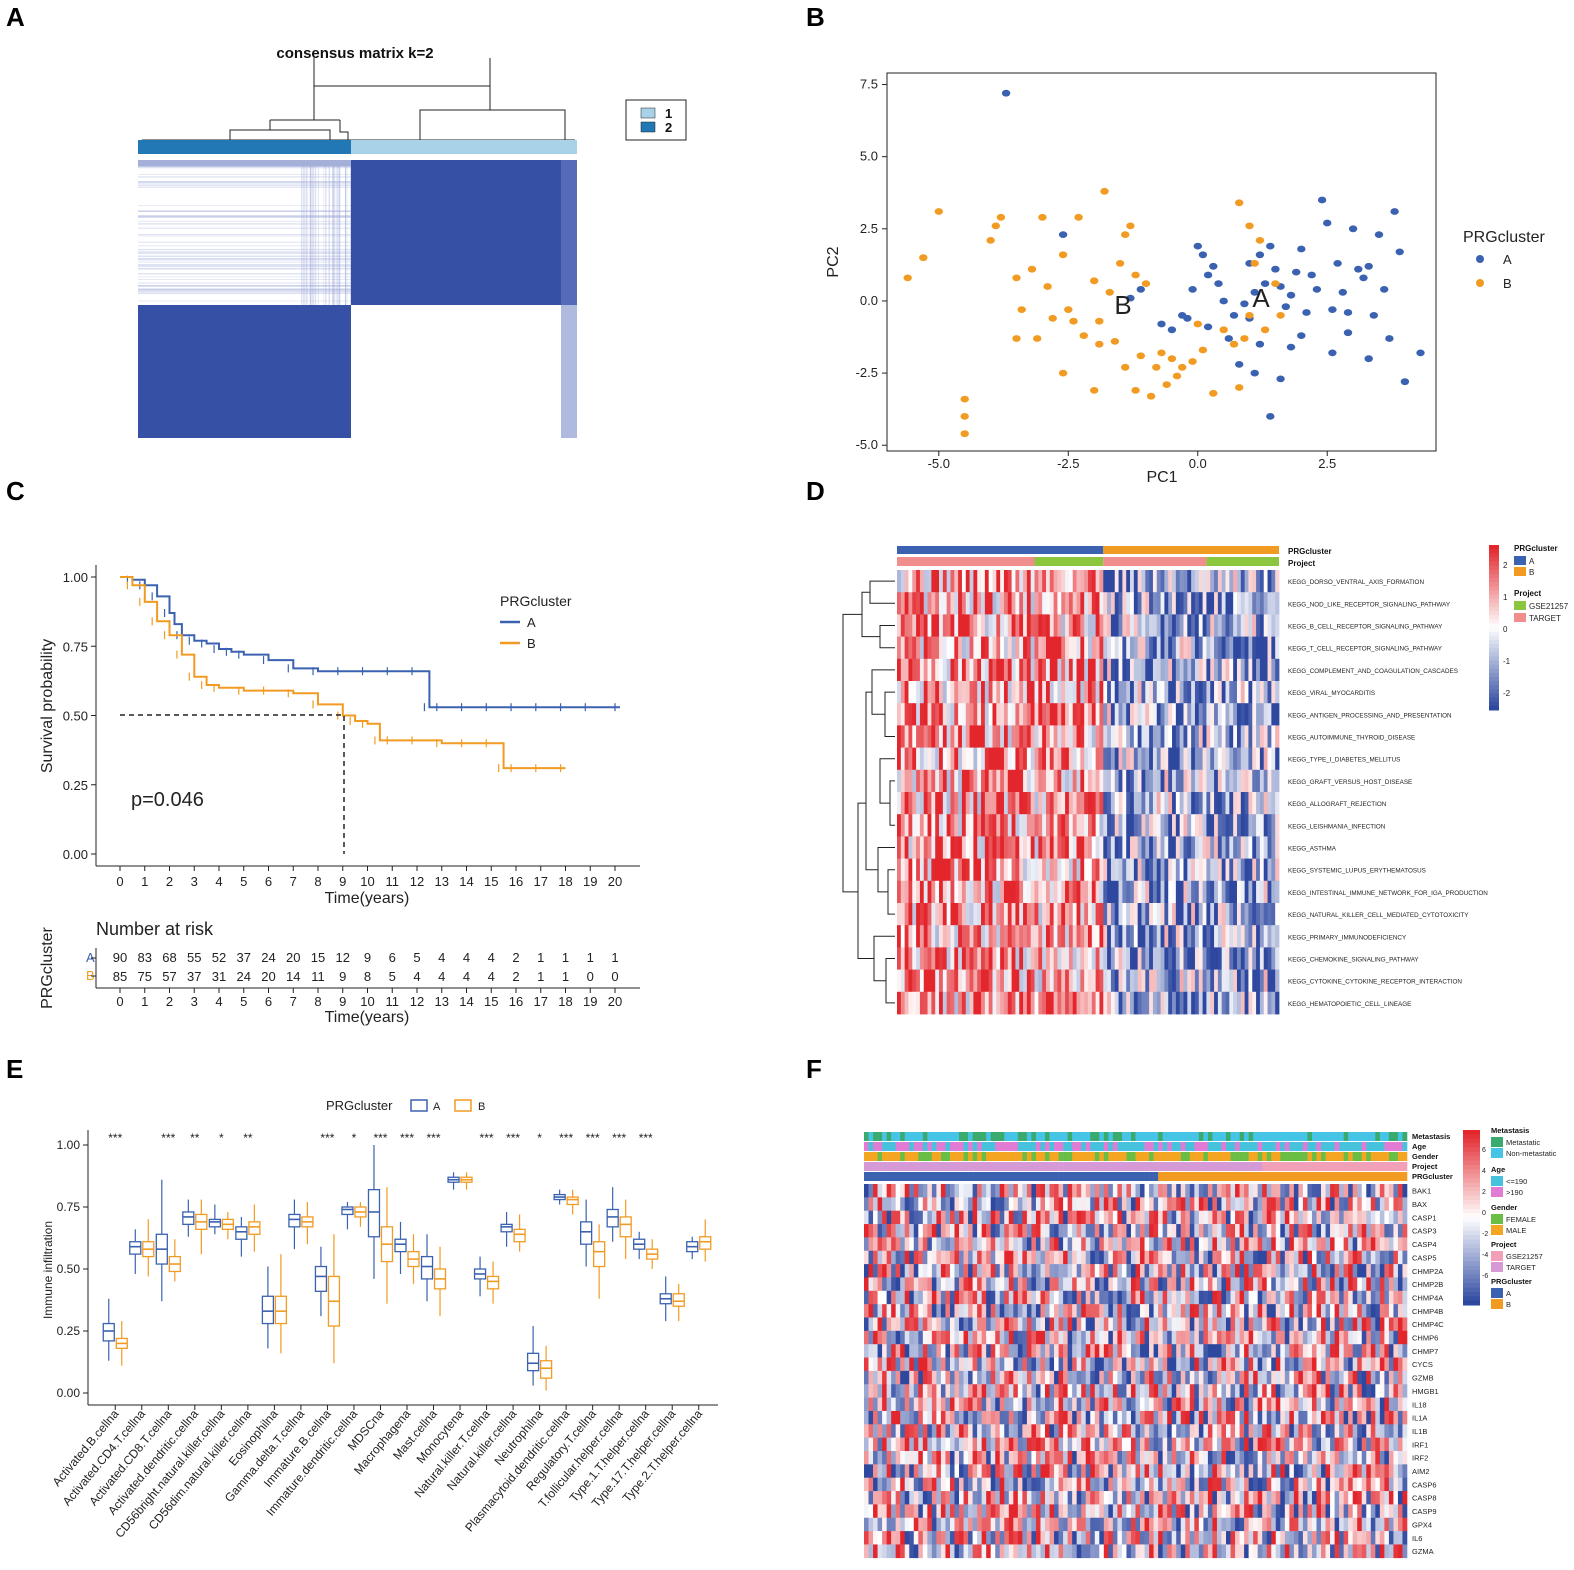 The width and height of the screenshot is (1574, 1570). I want to click on kegg-row-label: KEGG_DORSO_VENTRAL_AXIS_FORMATION, so click(1356, 582).